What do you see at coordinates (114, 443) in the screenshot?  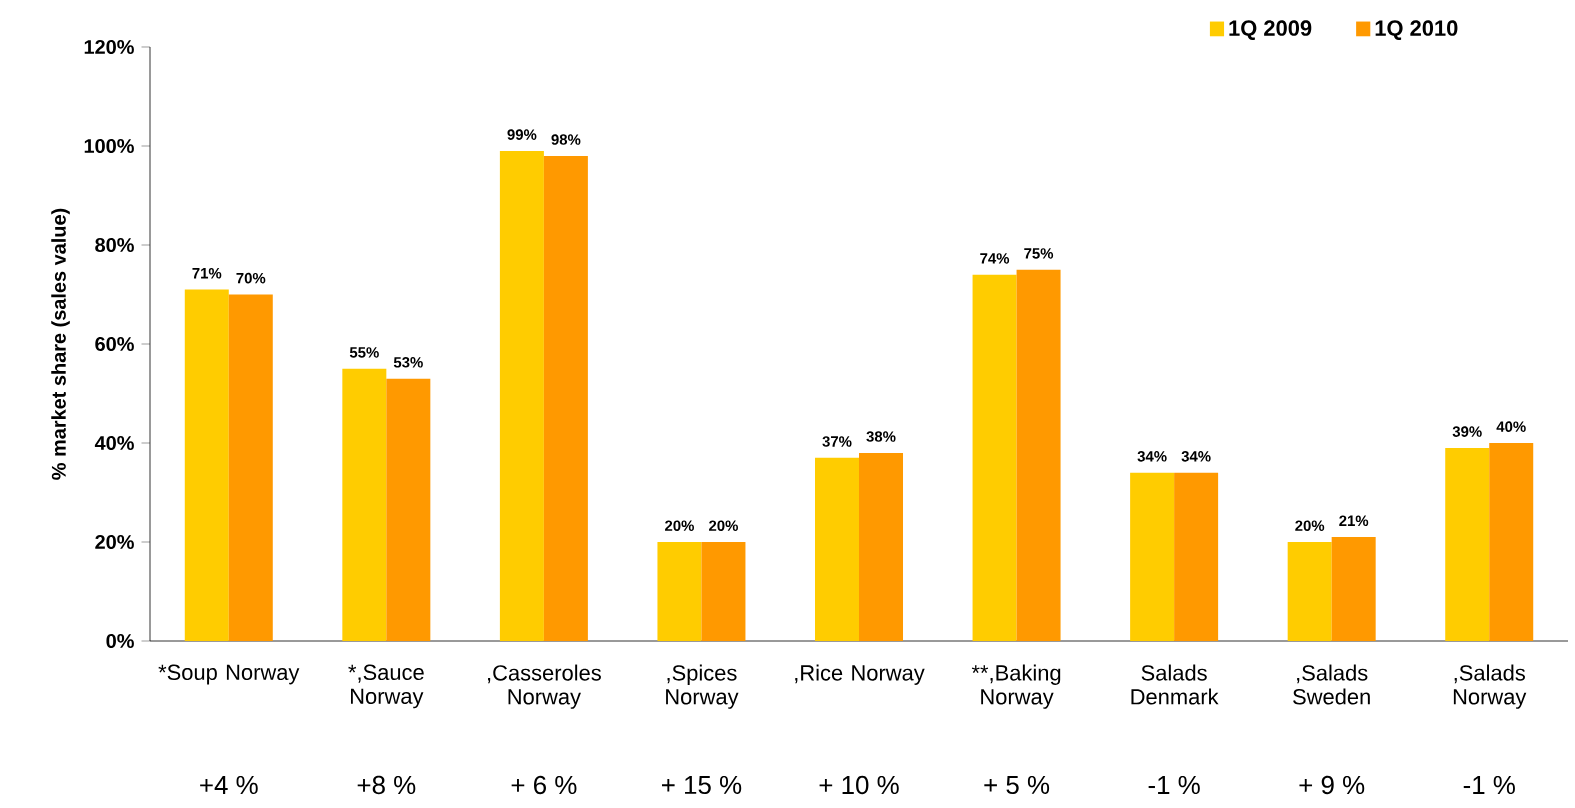 I see `y-tick-label: 40%` at bounding box center [114, 443].